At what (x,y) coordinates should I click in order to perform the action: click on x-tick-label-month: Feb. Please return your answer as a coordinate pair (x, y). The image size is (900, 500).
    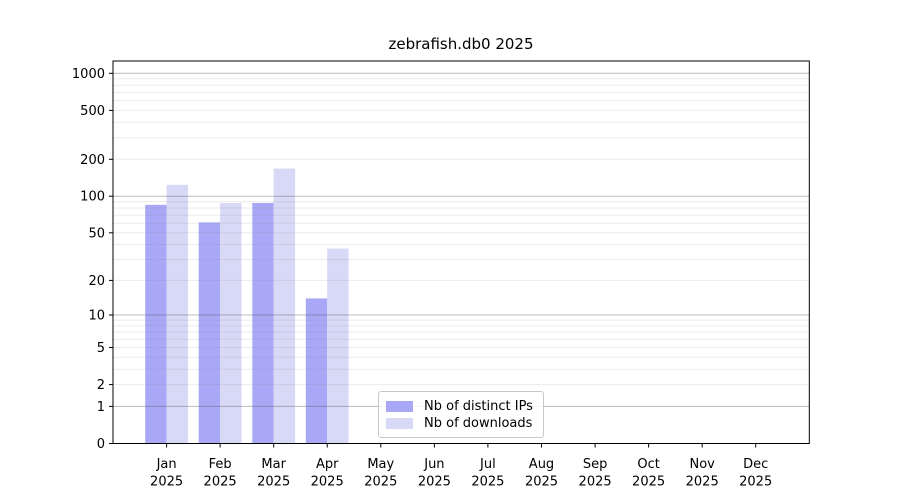
    Looking at the image, I should click on (220, 464).